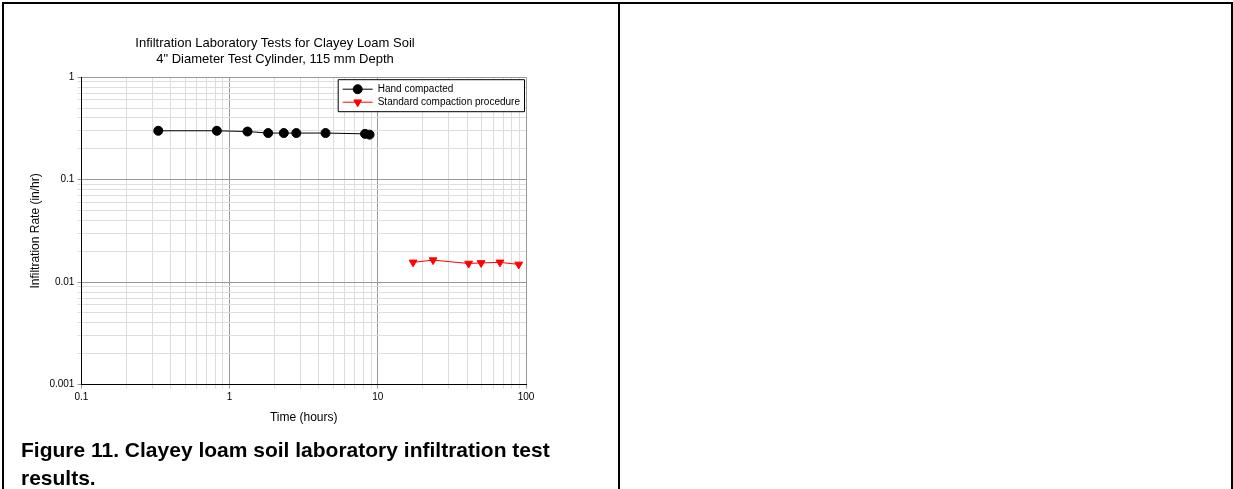  Describe the element at coordinates (303, 417) in the screenshot. I see `x-axis-title: Time (hours)` at that location.